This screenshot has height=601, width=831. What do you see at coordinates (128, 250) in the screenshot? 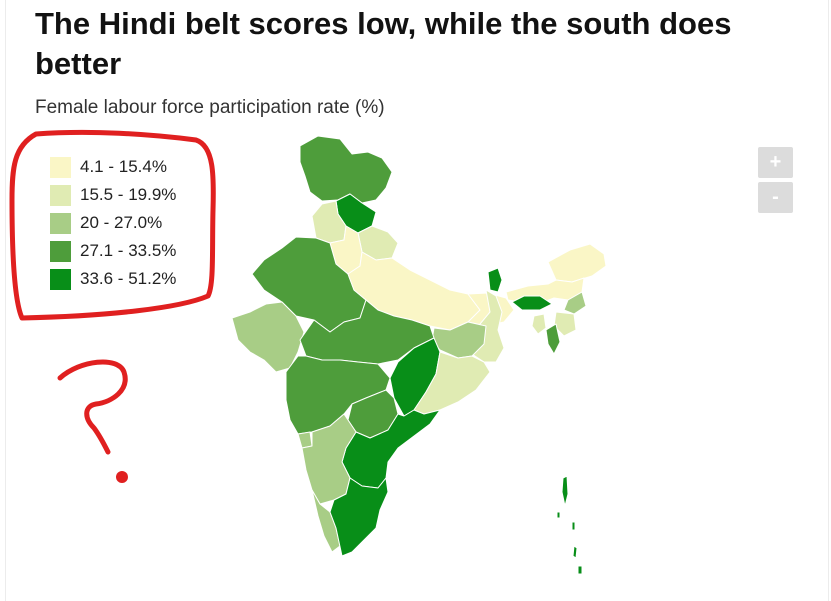
I see `legend-label: 27.1 - 33.5%` at bounding box center [128, 250].